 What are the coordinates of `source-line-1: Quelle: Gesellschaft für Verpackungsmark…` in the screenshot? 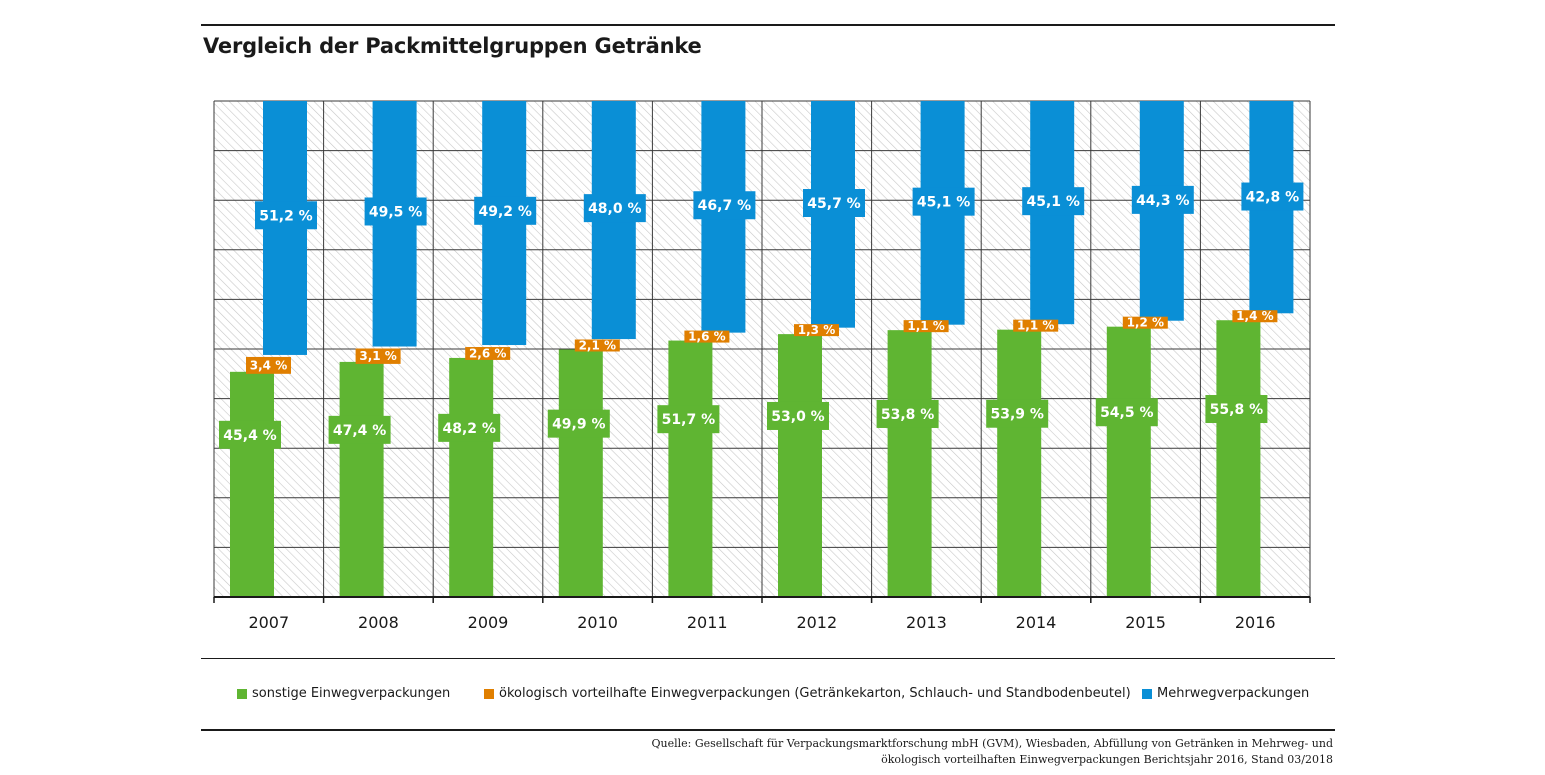 It's located at (992, 743).